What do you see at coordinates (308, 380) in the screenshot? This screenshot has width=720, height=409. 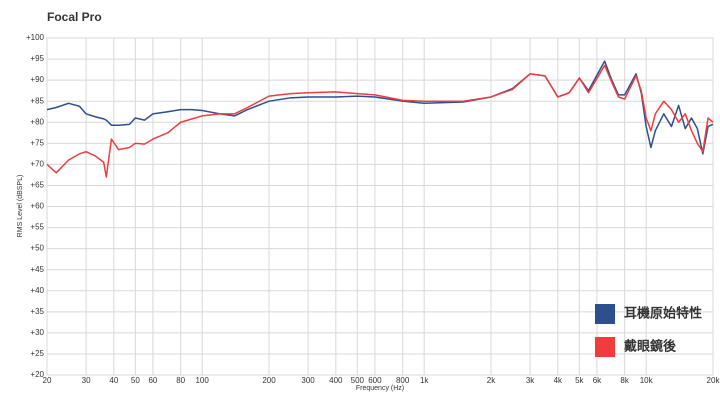 I see `x-tick-label: 300` at bounding box center [308, 380].